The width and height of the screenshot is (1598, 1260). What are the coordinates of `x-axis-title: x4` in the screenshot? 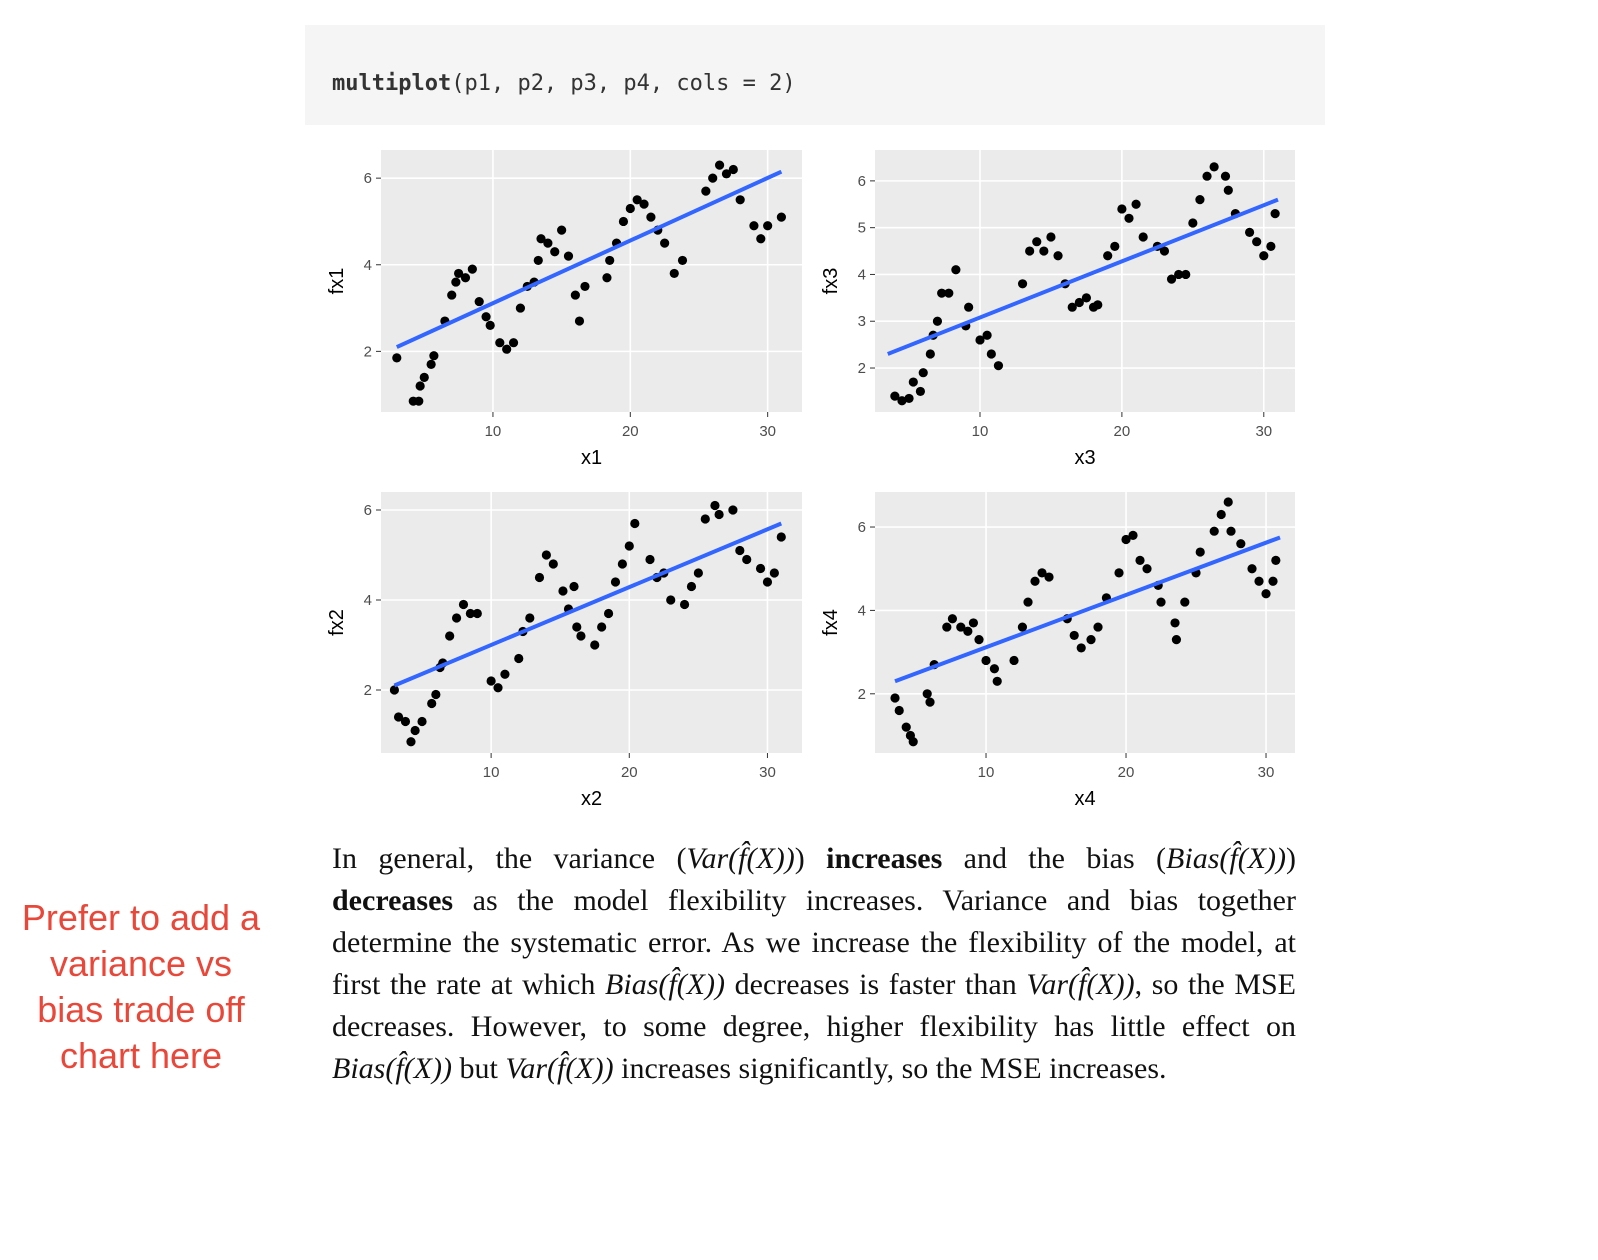 It's located at (1084, 799).